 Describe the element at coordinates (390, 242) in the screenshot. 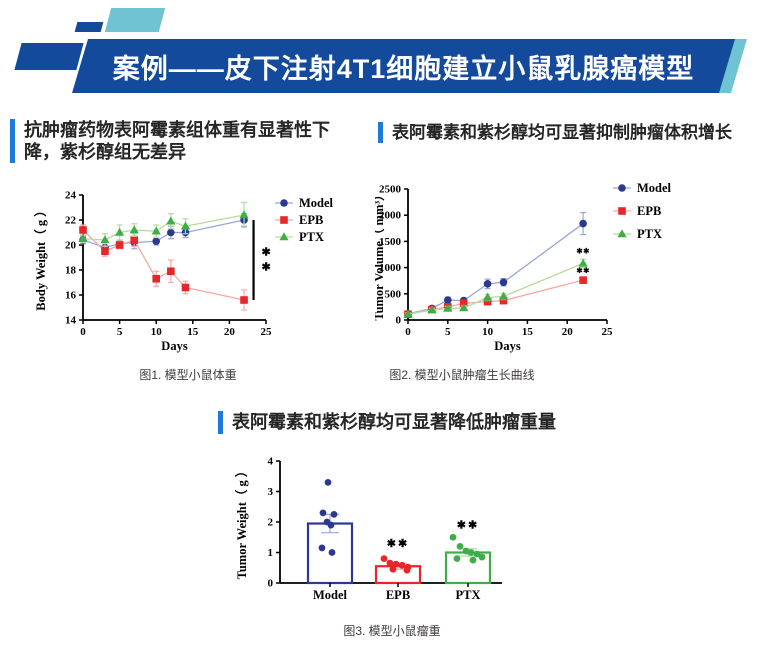

I see `svg-text: 1500` at that location.